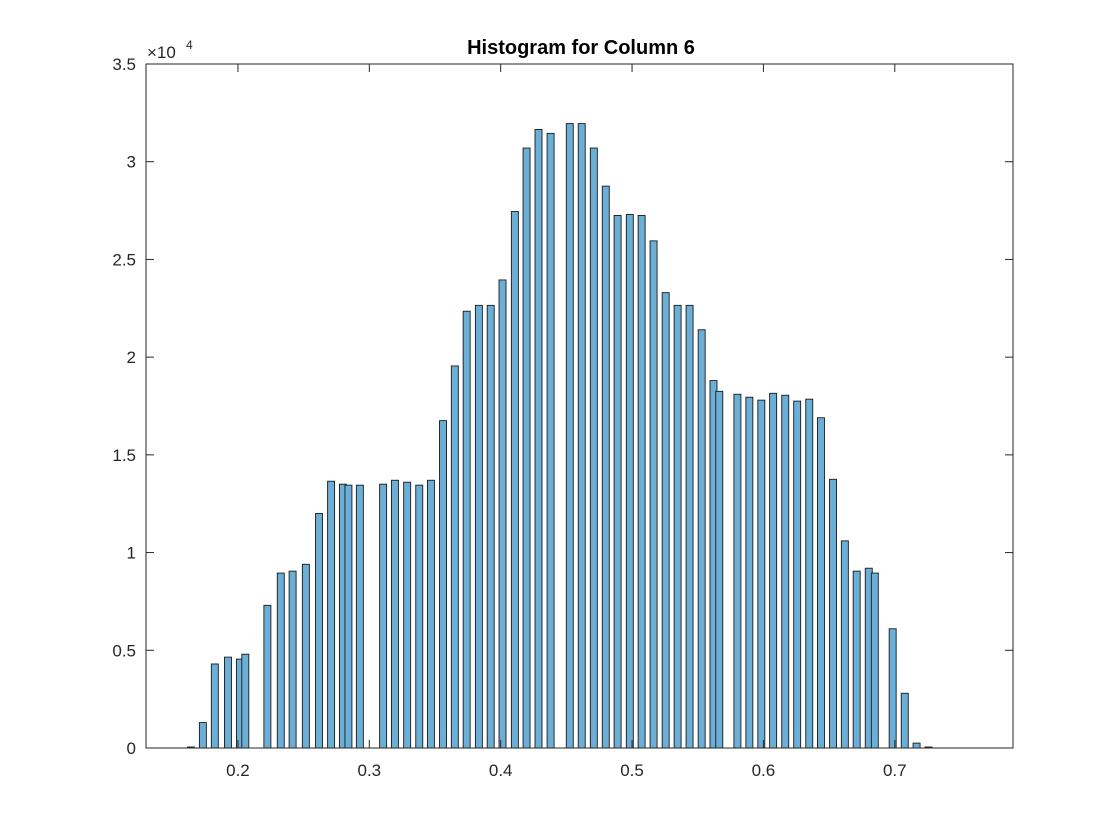 This screenshot has height=840, width=1120. Describe the element at coordinates (131, 357) in the screenshot. I see `y-tick-label: 2` at that location.